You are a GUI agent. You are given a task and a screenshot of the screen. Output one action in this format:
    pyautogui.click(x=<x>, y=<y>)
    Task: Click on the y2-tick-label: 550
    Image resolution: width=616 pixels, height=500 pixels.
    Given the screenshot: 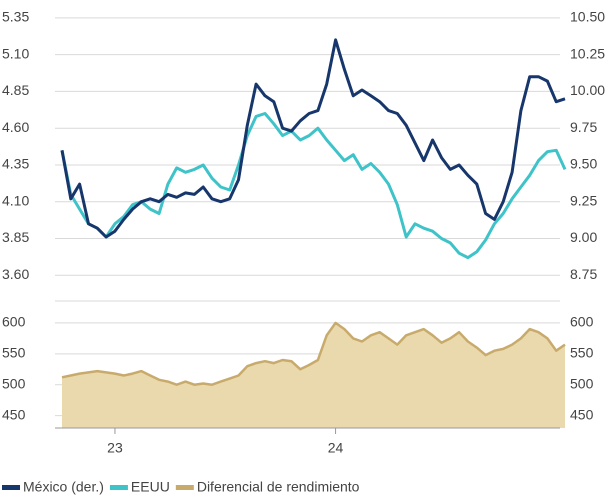 What is the action you would take?
    pyautogui.click(x=582, y=353)
    